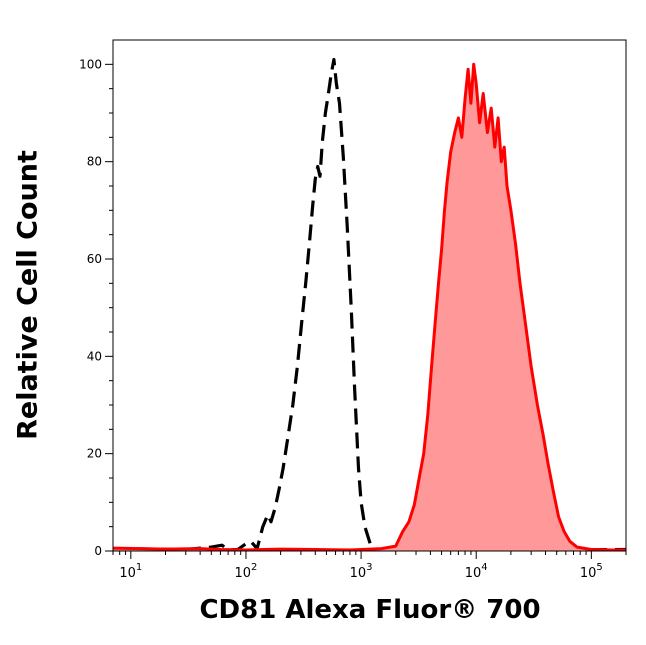 This screenshot has width=646, height=645. I want to click on y-tick-label: 0, so click(98, 551).